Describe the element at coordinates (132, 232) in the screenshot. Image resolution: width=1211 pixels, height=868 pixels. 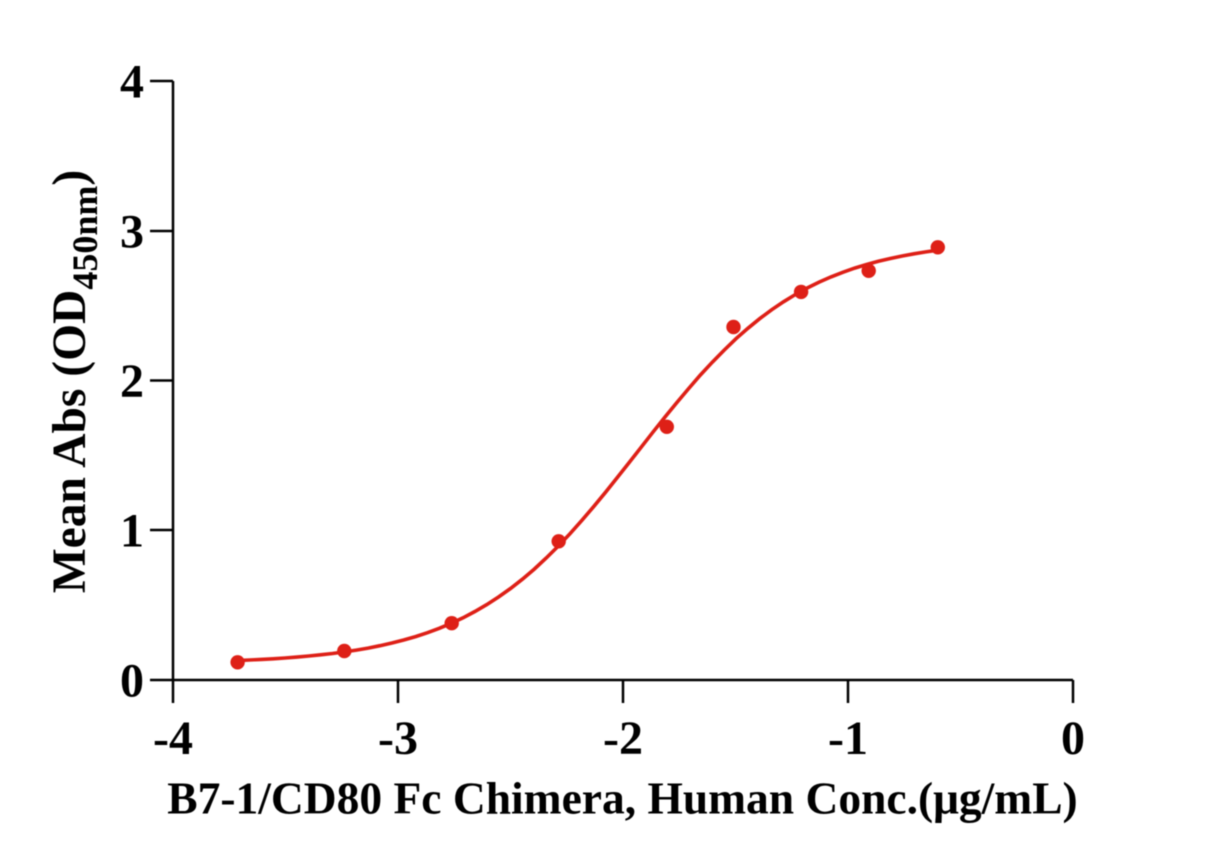
I see `svg-text: 3` at that location.